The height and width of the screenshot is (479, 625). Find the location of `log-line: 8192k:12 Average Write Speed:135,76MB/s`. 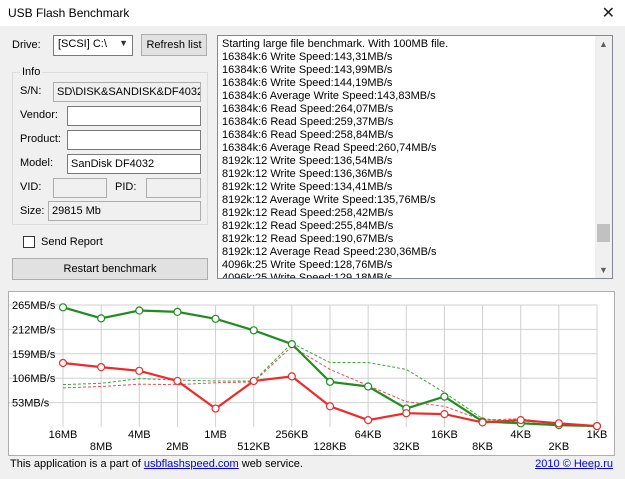

log-line: 8192k:12 Average Write Speed:135,76MB/s is located at coordinates (329, 200).